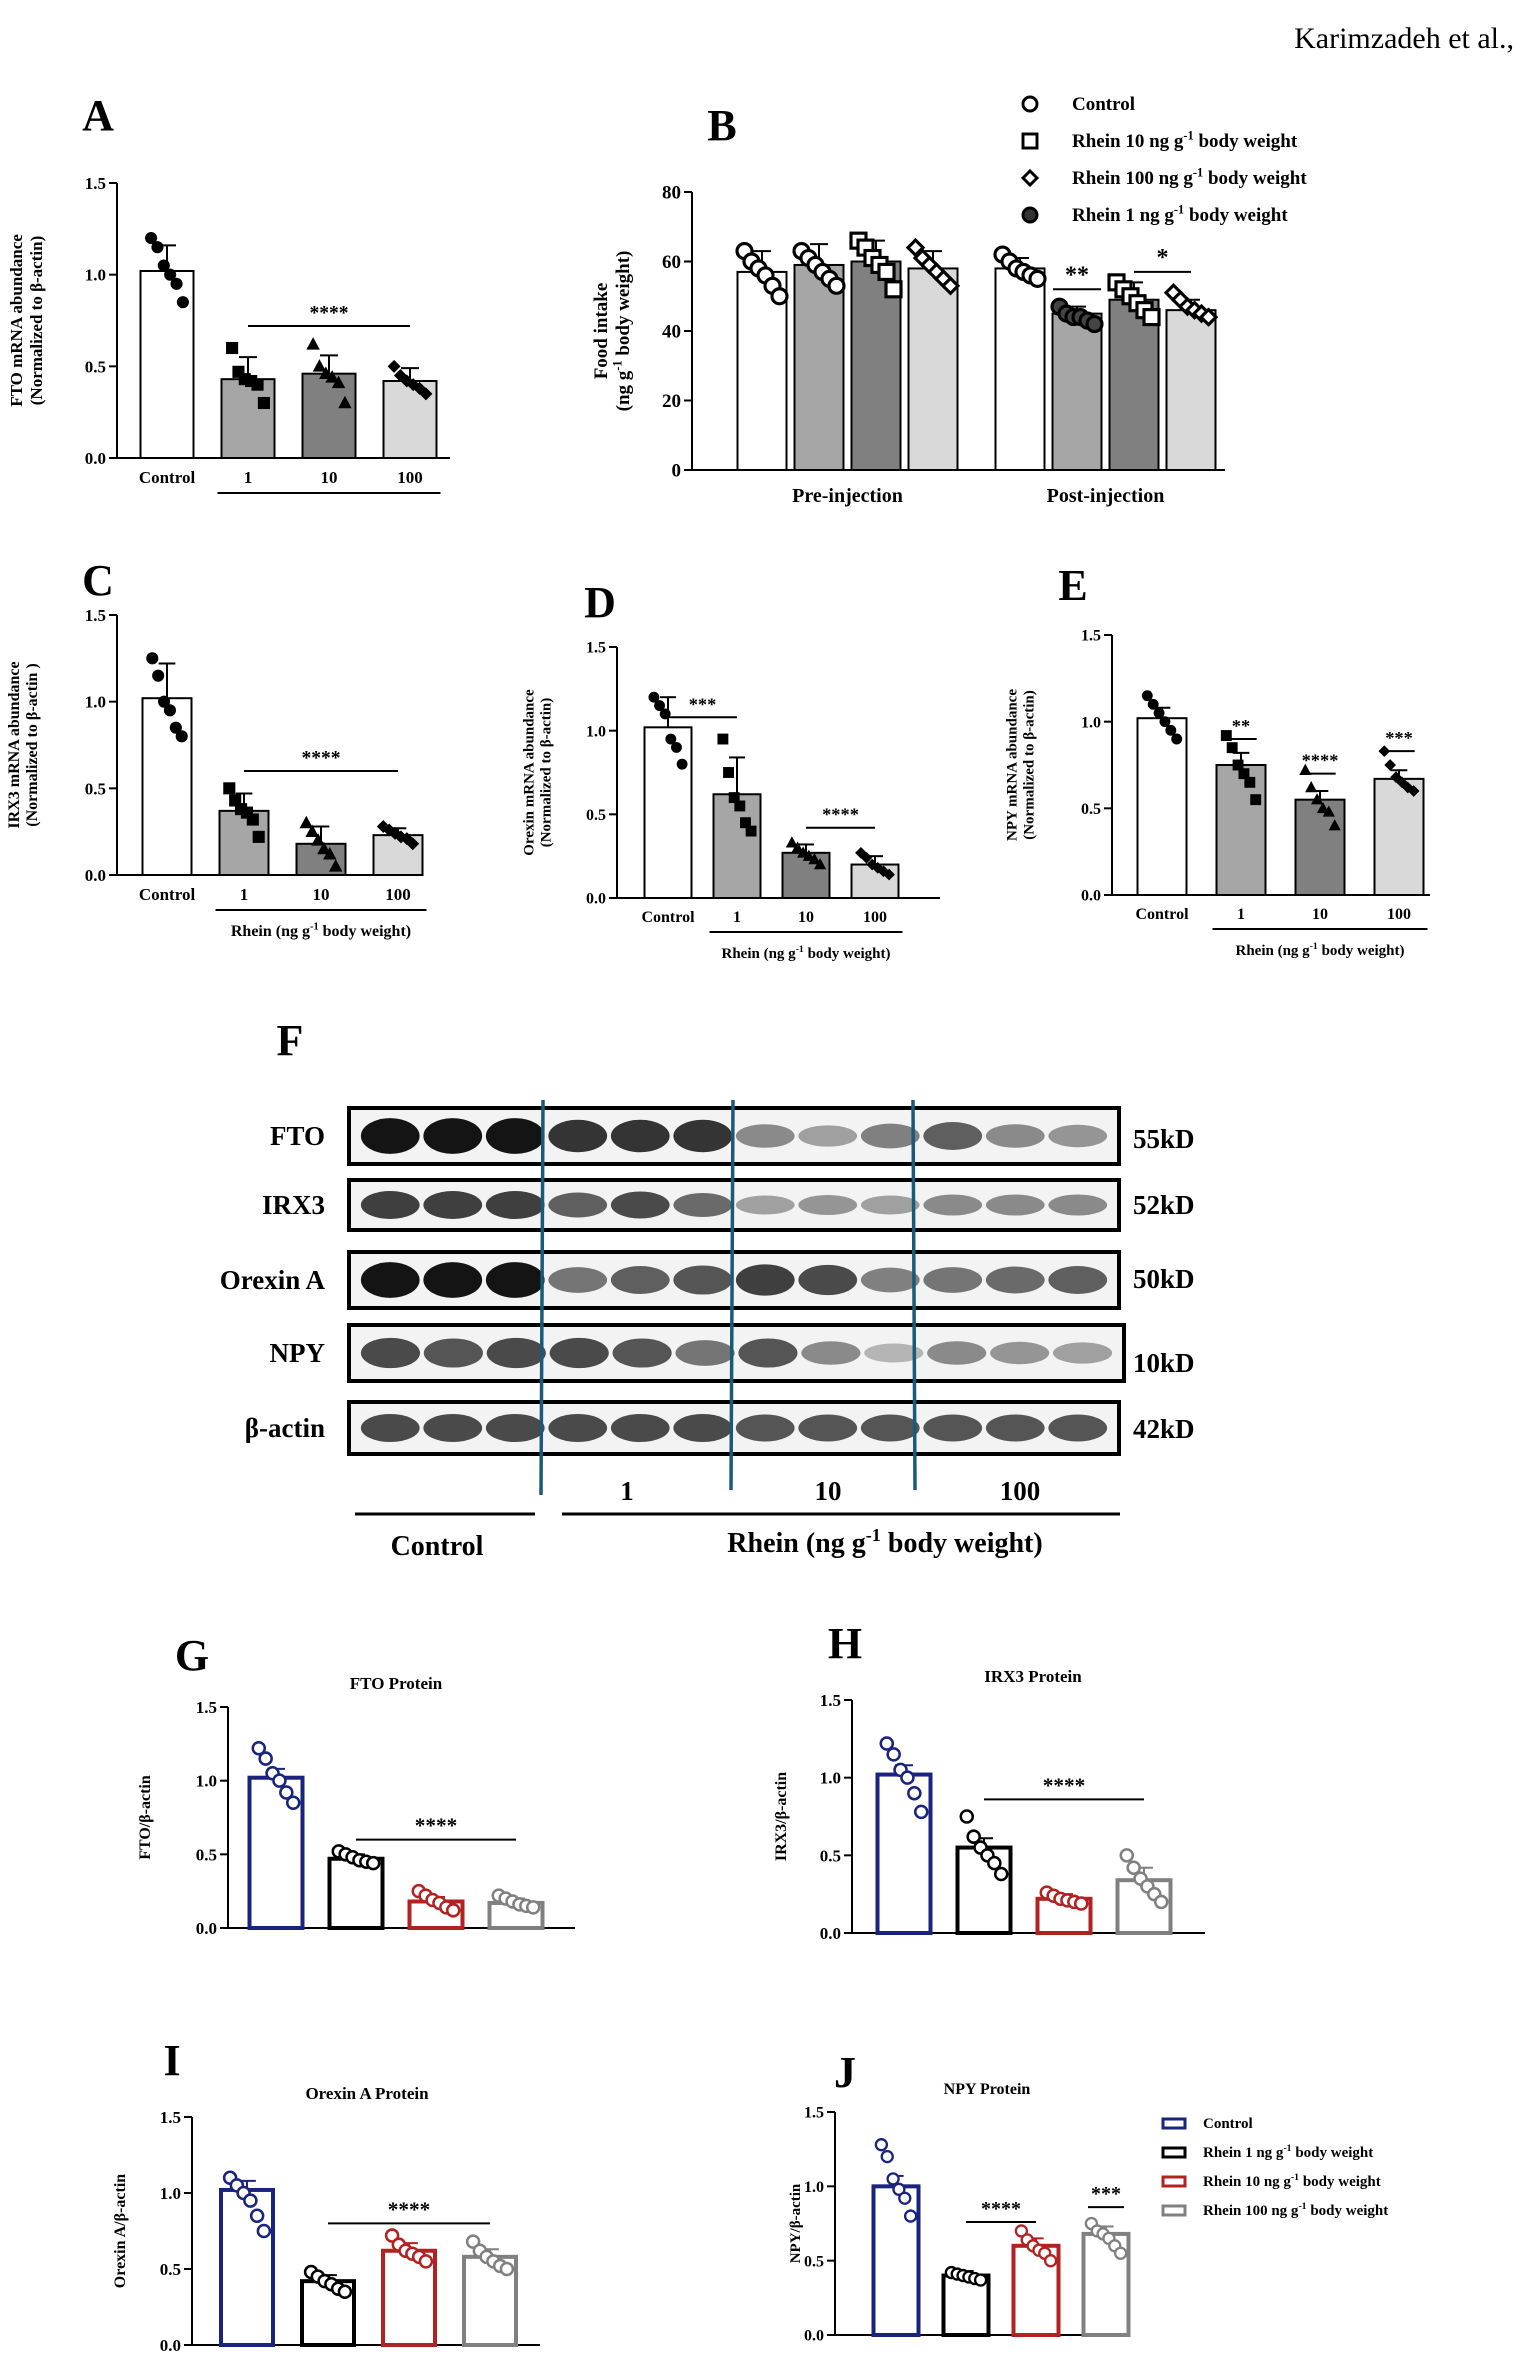 This screenshot has height=2363, width=1528. What do you see at coordinates (1247, 2182) in the screenshot?
I see `legend-label-main: Rhein 10 ng g` at bounding box center [1247, 2182].